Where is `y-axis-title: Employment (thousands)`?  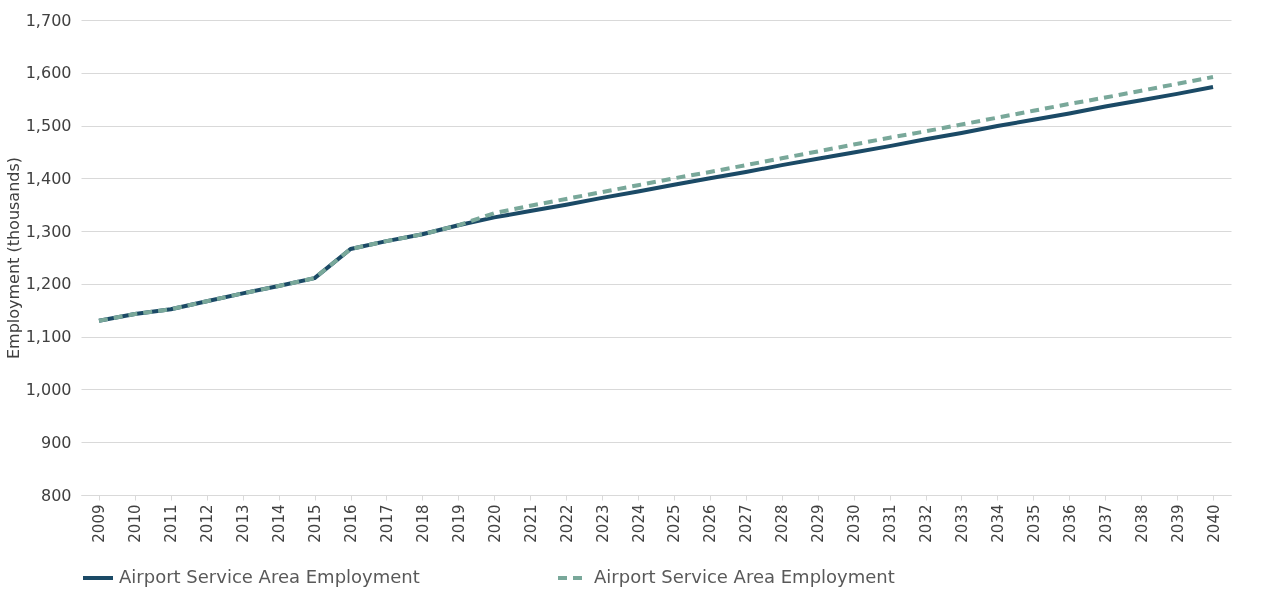
y-axis-title: Employment (thousands) is located at coordinates (13, 258).